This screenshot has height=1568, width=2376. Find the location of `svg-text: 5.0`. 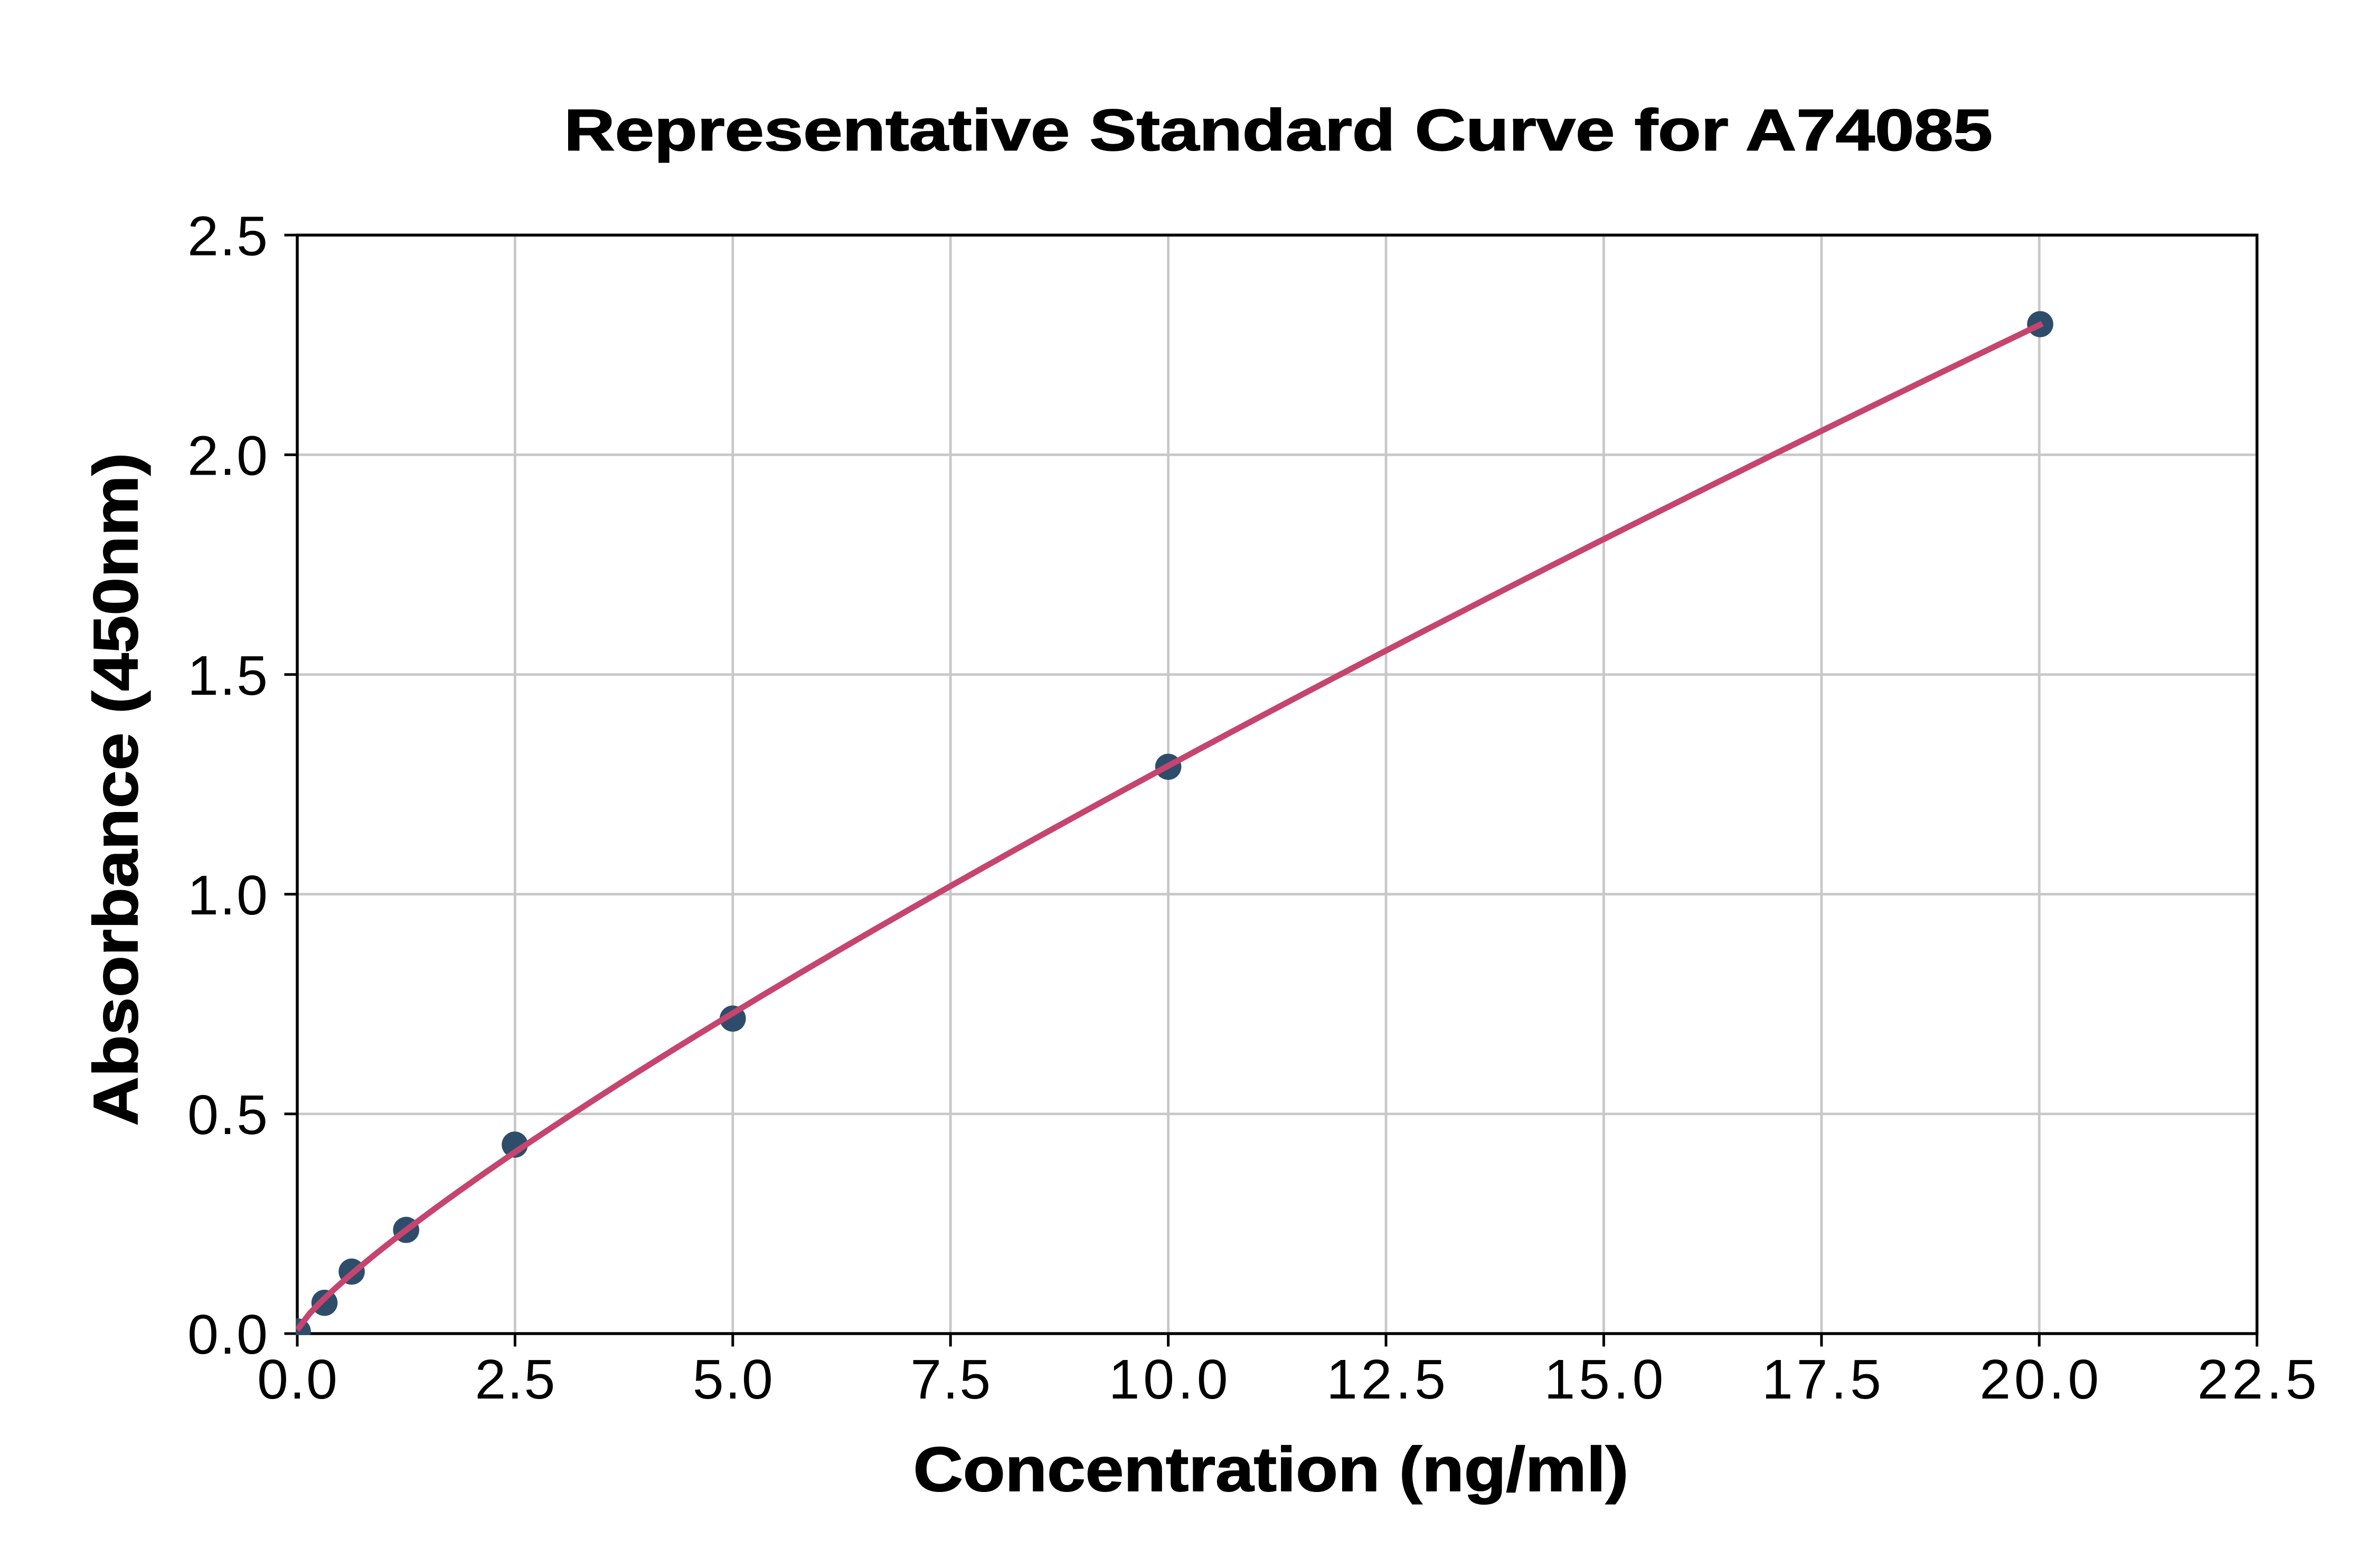

svg-text: 5.0 is located at coordinates (733, 1380).